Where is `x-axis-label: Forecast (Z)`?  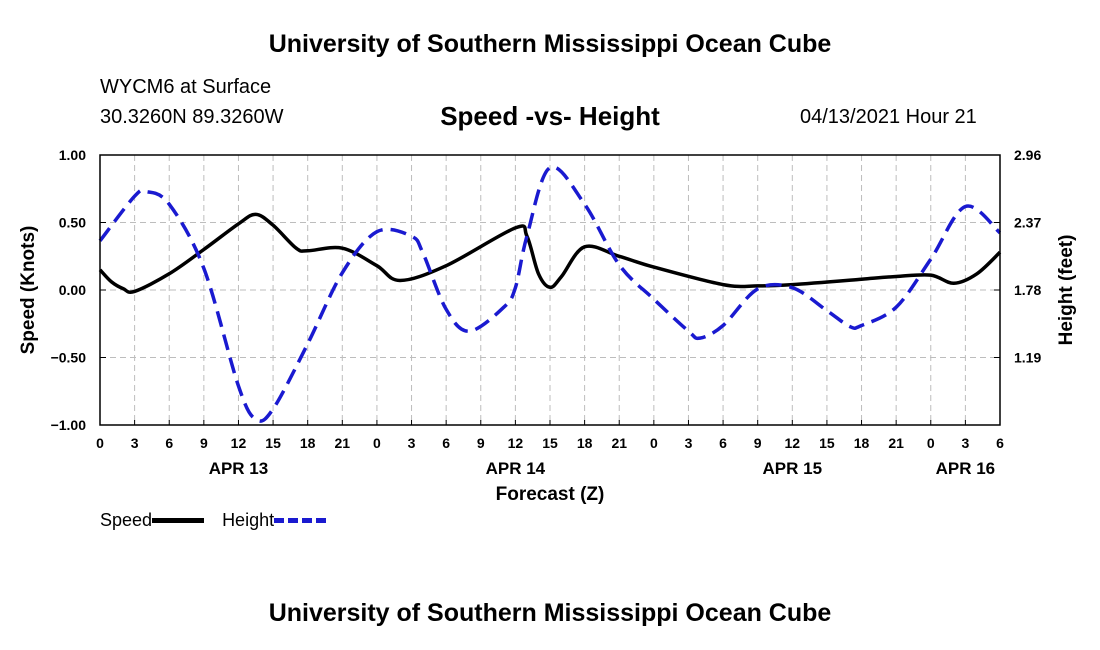
x-axis-label: Forecast (Z) is located at coordinates (550, 494).